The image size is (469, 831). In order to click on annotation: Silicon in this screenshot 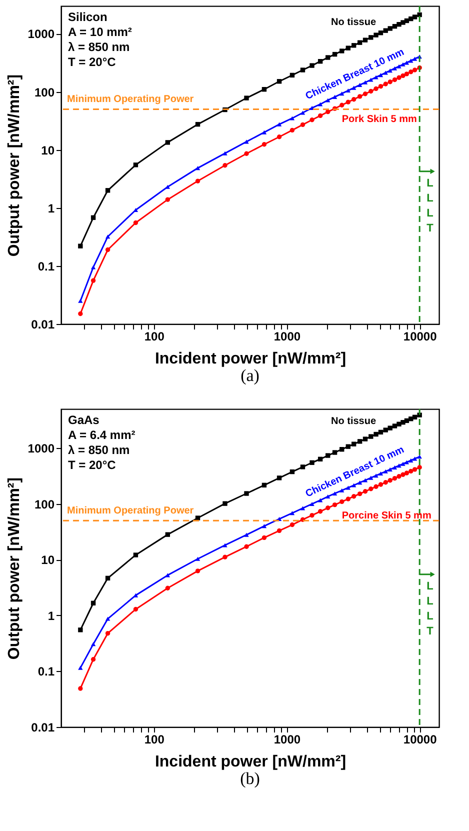, I will do `click(88, 17)`.